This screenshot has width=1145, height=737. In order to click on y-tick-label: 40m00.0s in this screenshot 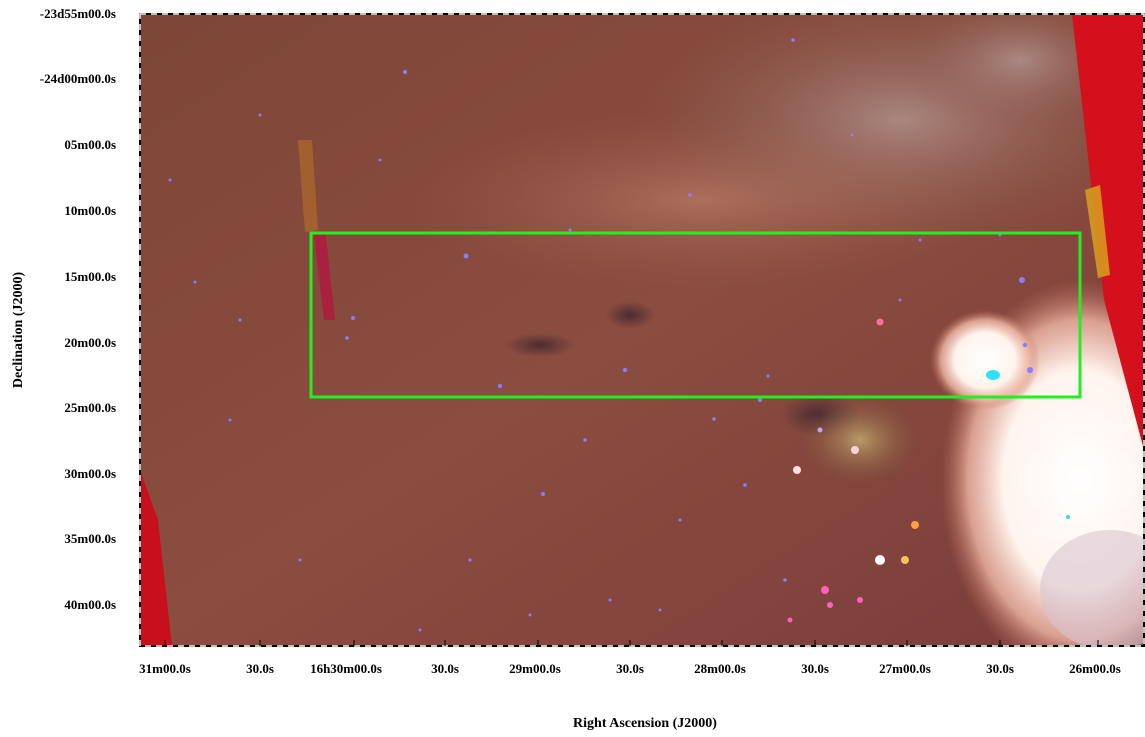, I will do `click(90, 604)`.